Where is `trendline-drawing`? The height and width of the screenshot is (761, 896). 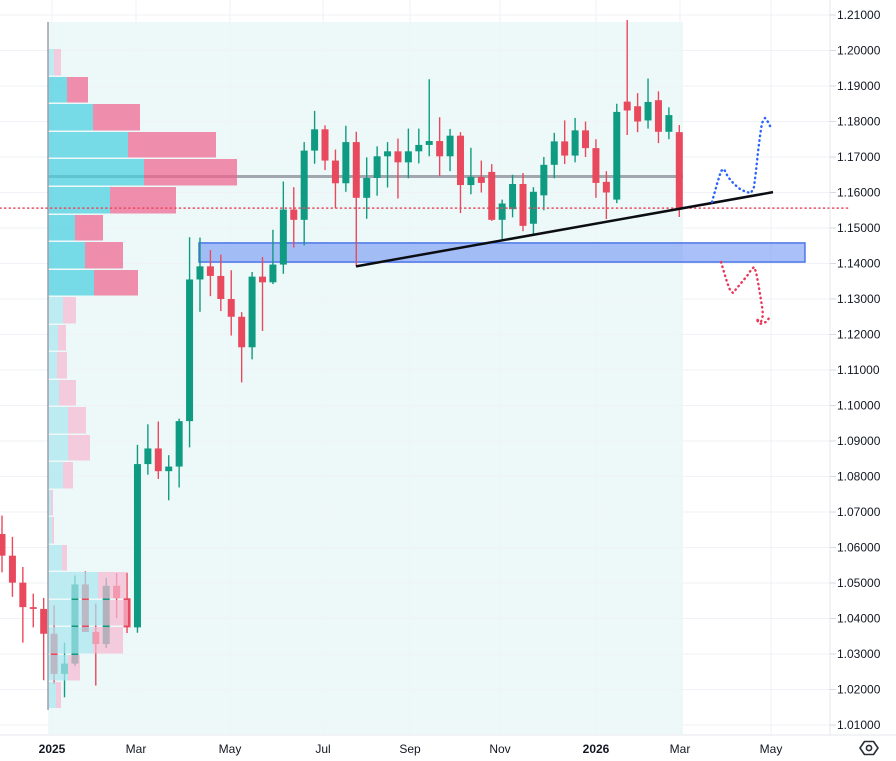 trendline-drawing is located at coordinates (564, 229).